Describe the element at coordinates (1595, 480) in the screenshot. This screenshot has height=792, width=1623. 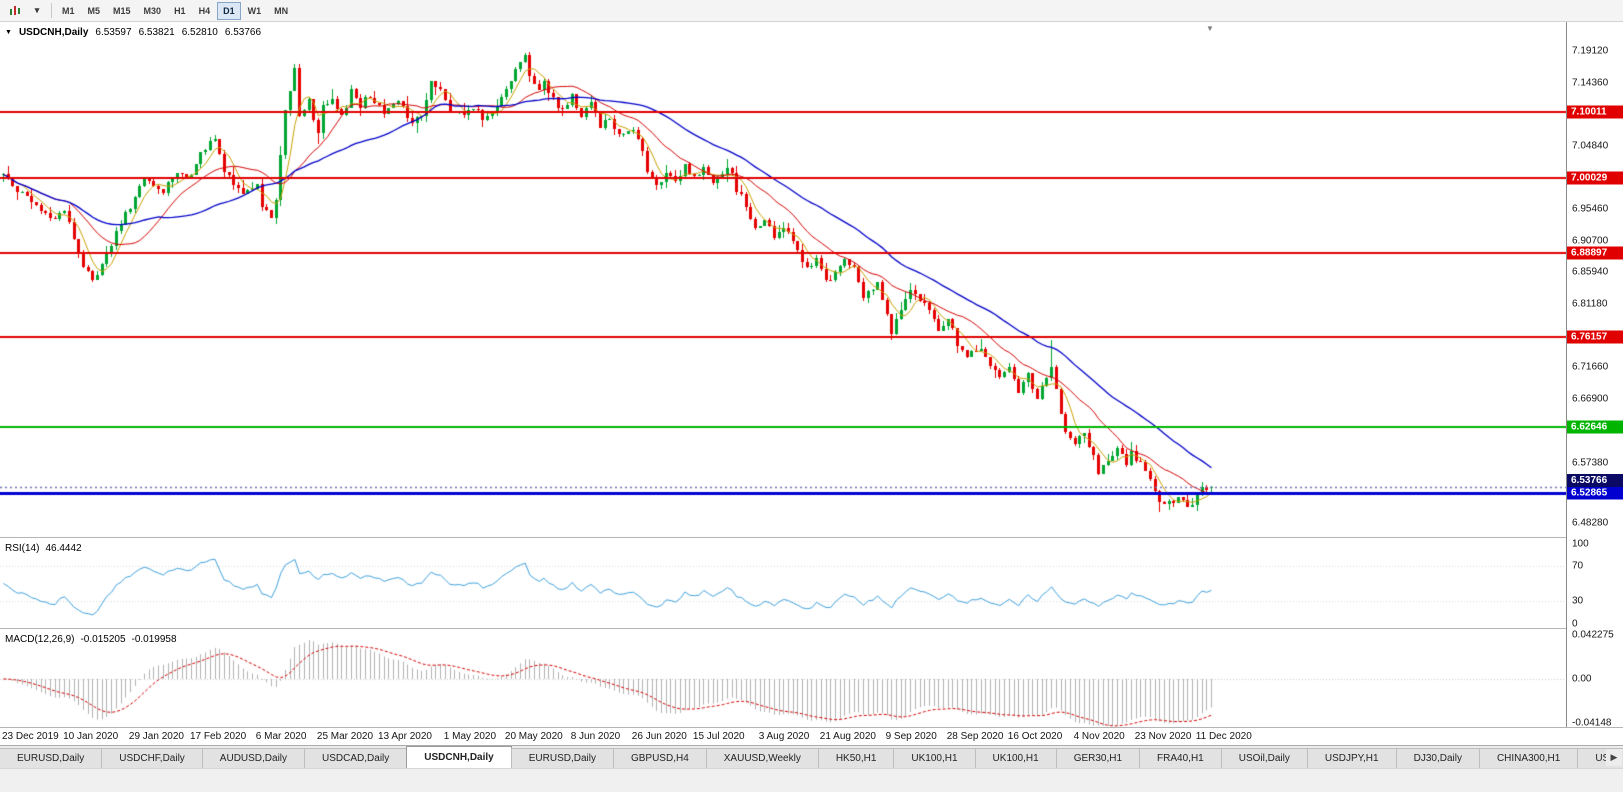
I see `current-price-label: 6.53766` at that location.